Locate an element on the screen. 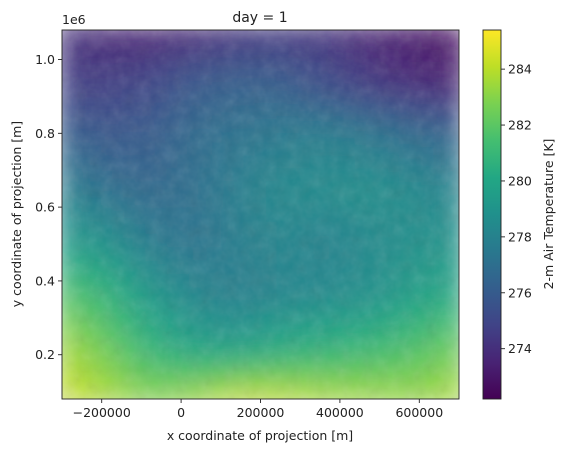 This screenshot has width=567, height=453. colorbar-tick-label: 282 is located at coordinates (520, 125).